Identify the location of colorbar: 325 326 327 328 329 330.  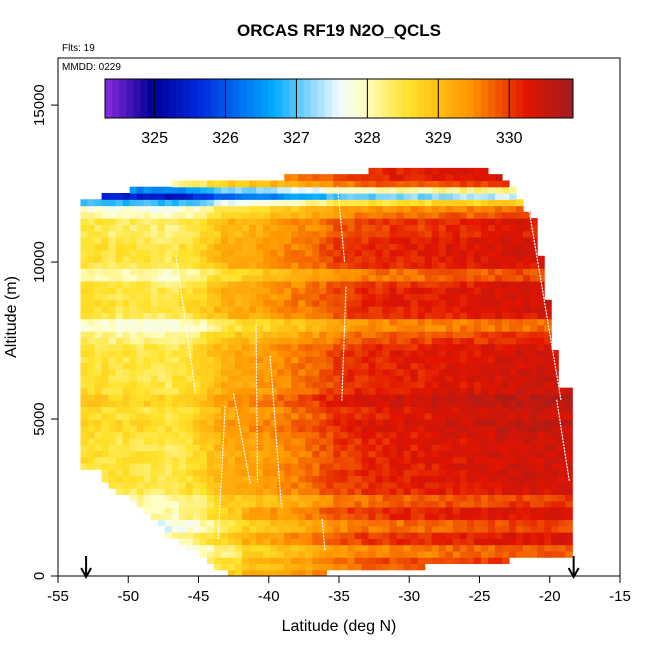
(339, 112).